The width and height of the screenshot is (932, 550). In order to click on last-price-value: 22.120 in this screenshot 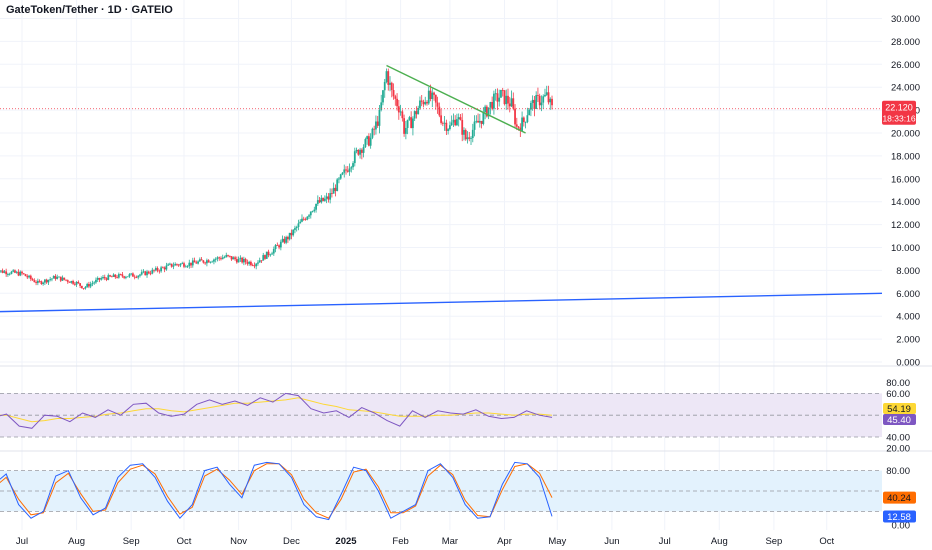, I will do `click(899, 108)`.